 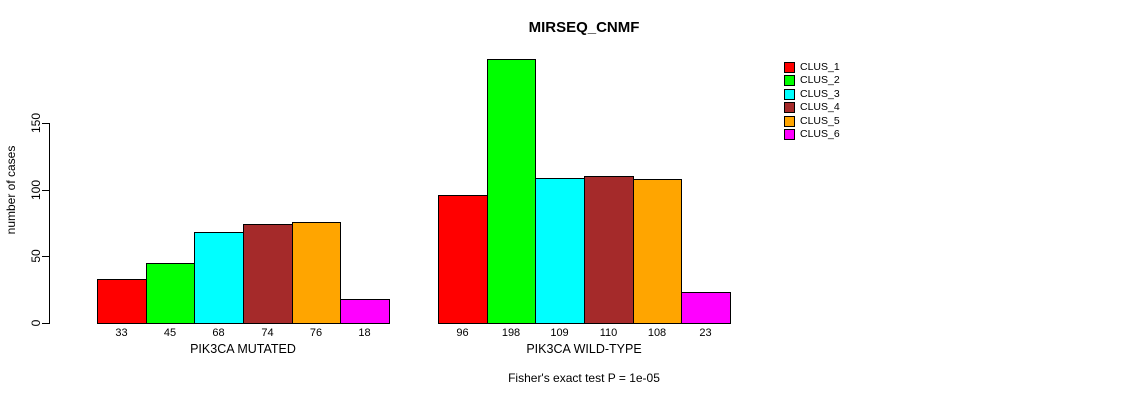 I want to click on bar-value-label: 33, so click(x=121, y=333).